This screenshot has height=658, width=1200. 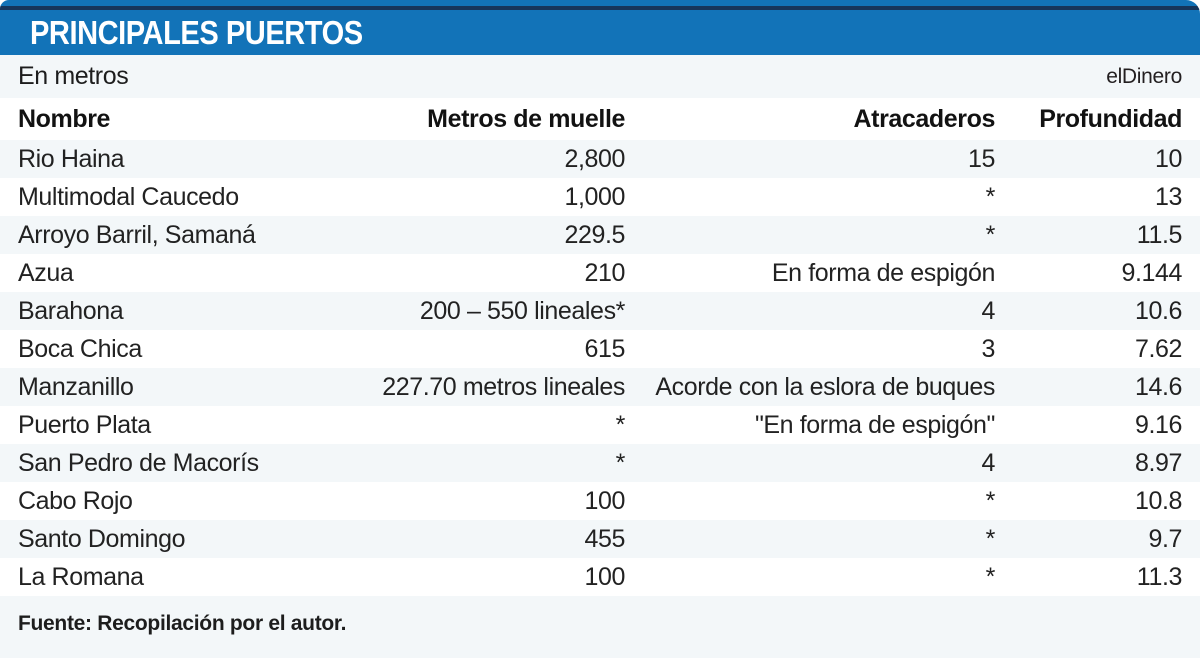 I want to click on cell-metros-de-muelle: 210, so click(x=604, y=273).